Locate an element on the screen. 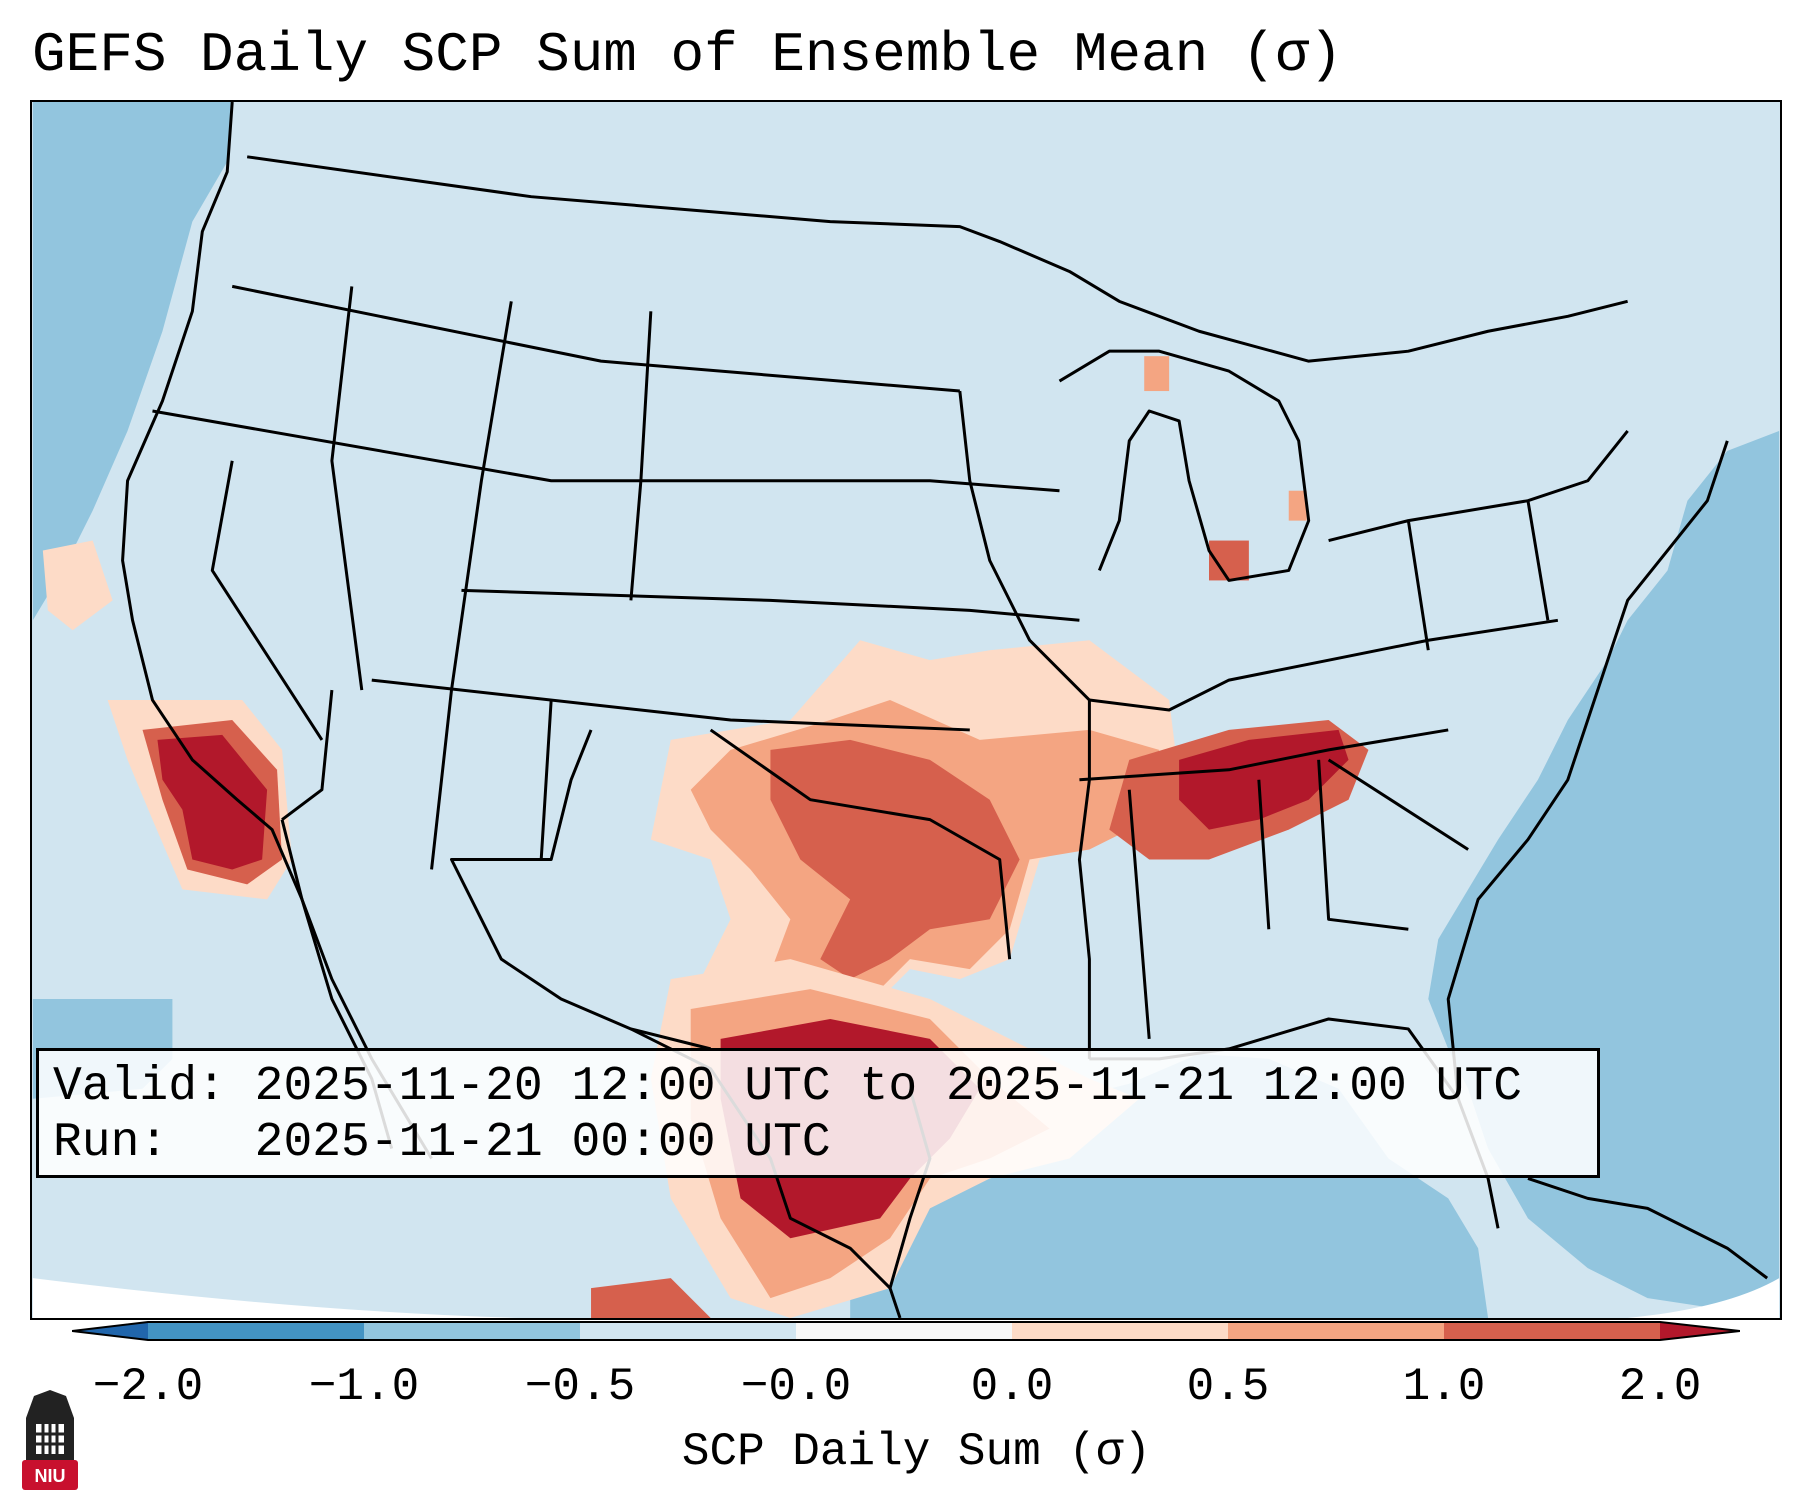 This screenshot has height=1506, width=1803. southeast-borders is located at coordinates (1298, 899).